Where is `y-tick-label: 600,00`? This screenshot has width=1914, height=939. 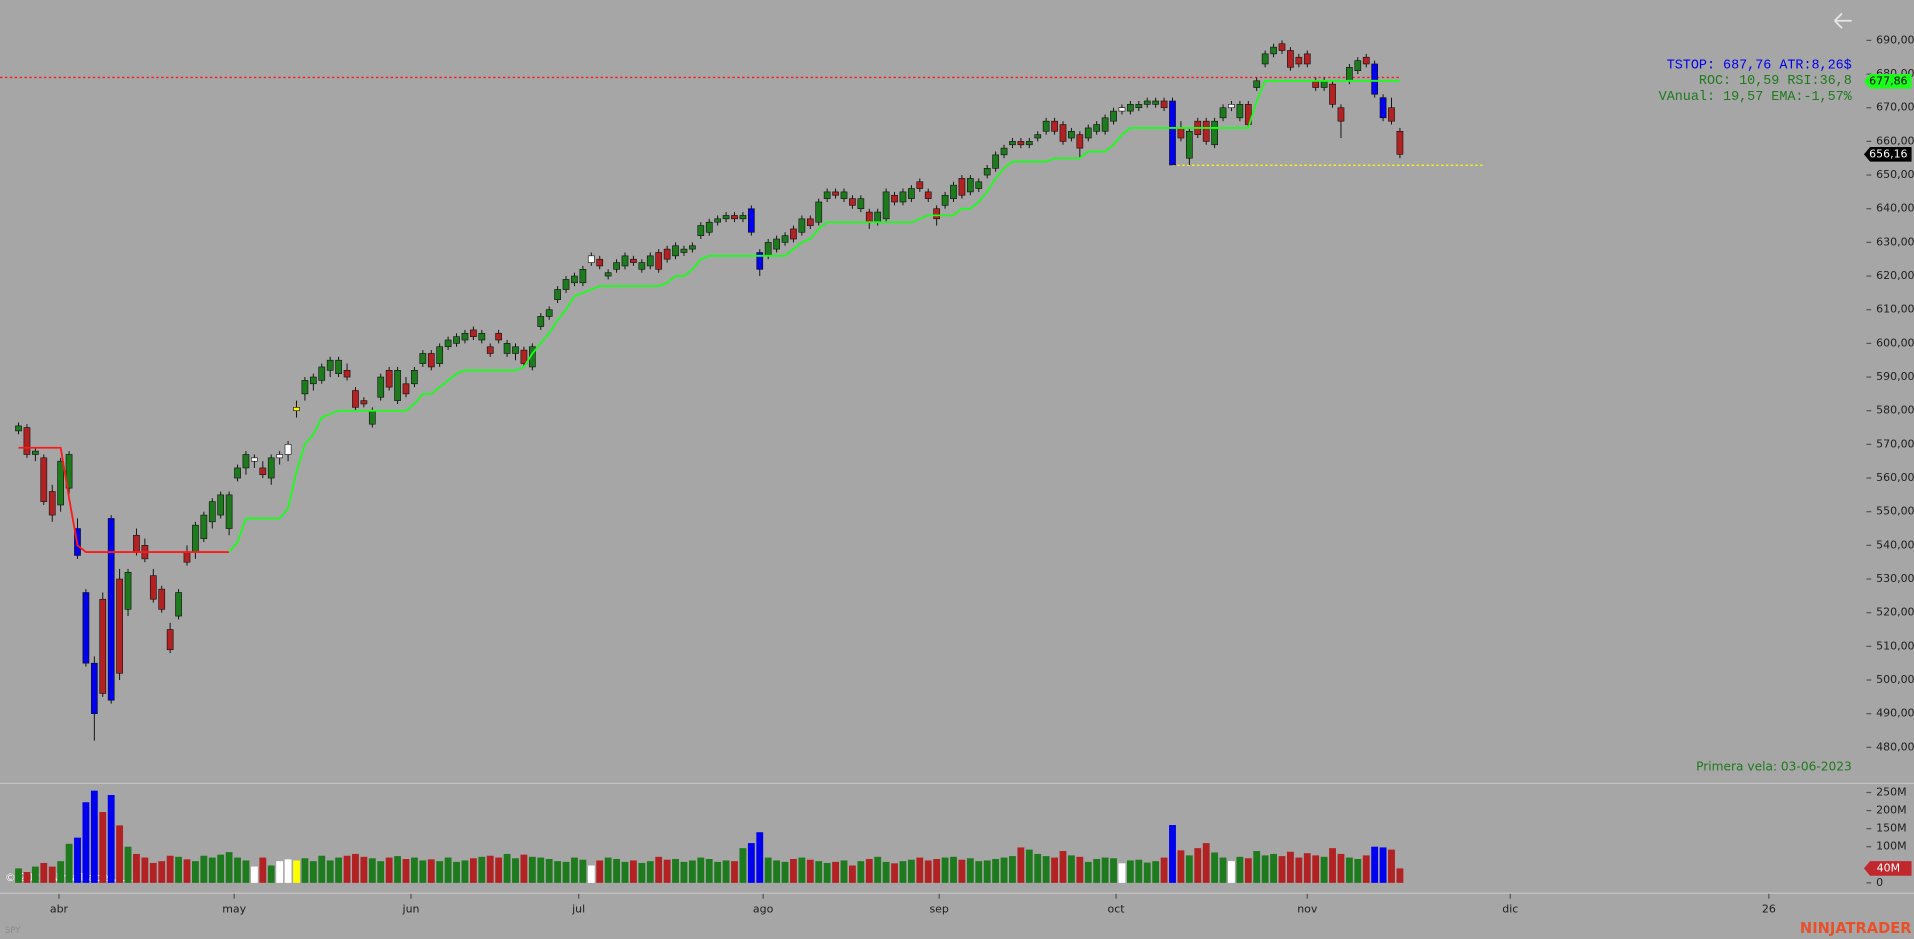 y-tick-label: 600,00 is located at coordinates (1895, 342).